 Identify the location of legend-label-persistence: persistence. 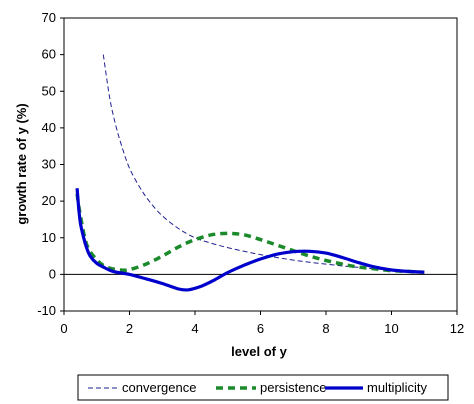
(293, 387).